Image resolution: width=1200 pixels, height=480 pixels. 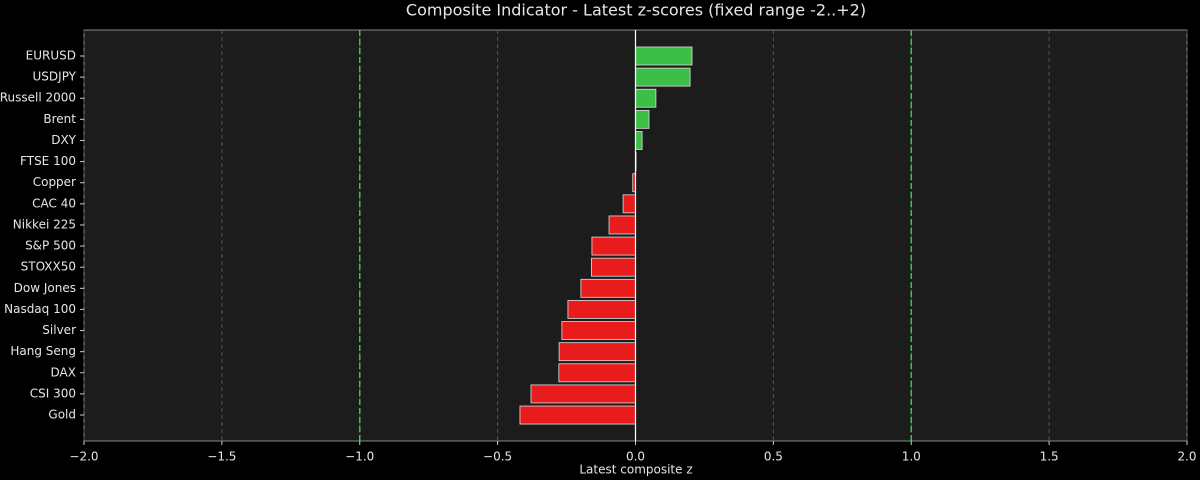 What do you see at coordinates (38, 98) in the screenshot?
I see `y-tick-label: Russell 2000` at bounding box center [38, 98].